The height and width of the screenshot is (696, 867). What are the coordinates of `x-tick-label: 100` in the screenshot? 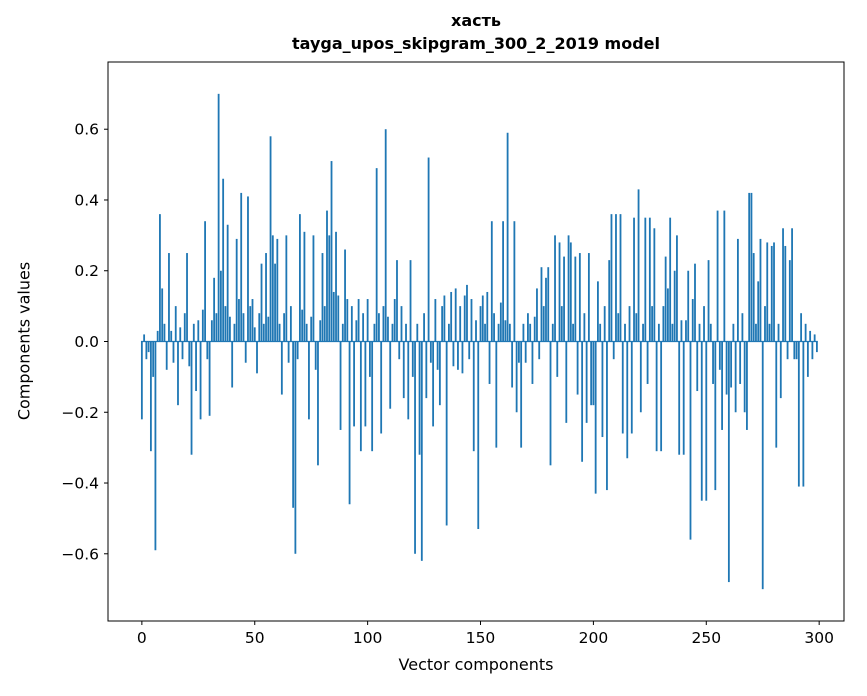 It's located at (368, 638).